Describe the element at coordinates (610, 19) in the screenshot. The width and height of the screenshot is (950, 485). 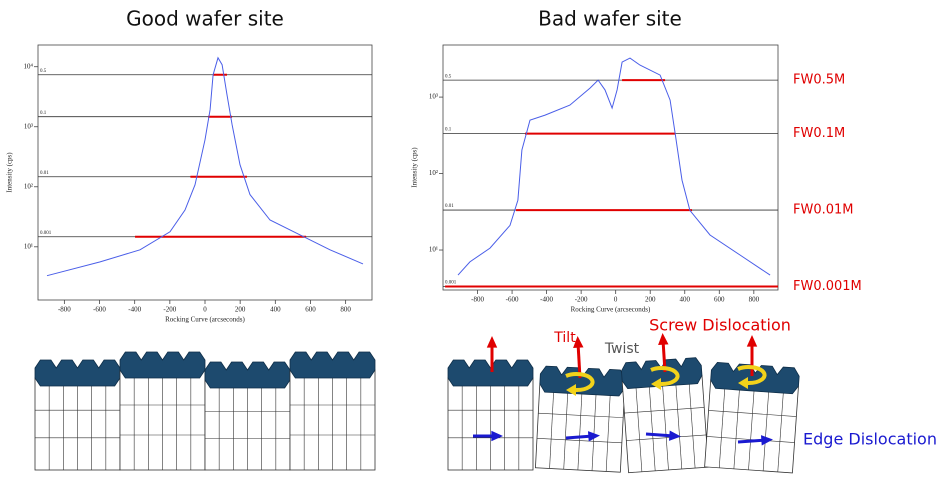
I see `chart-title: Bad wafer site` at that location.